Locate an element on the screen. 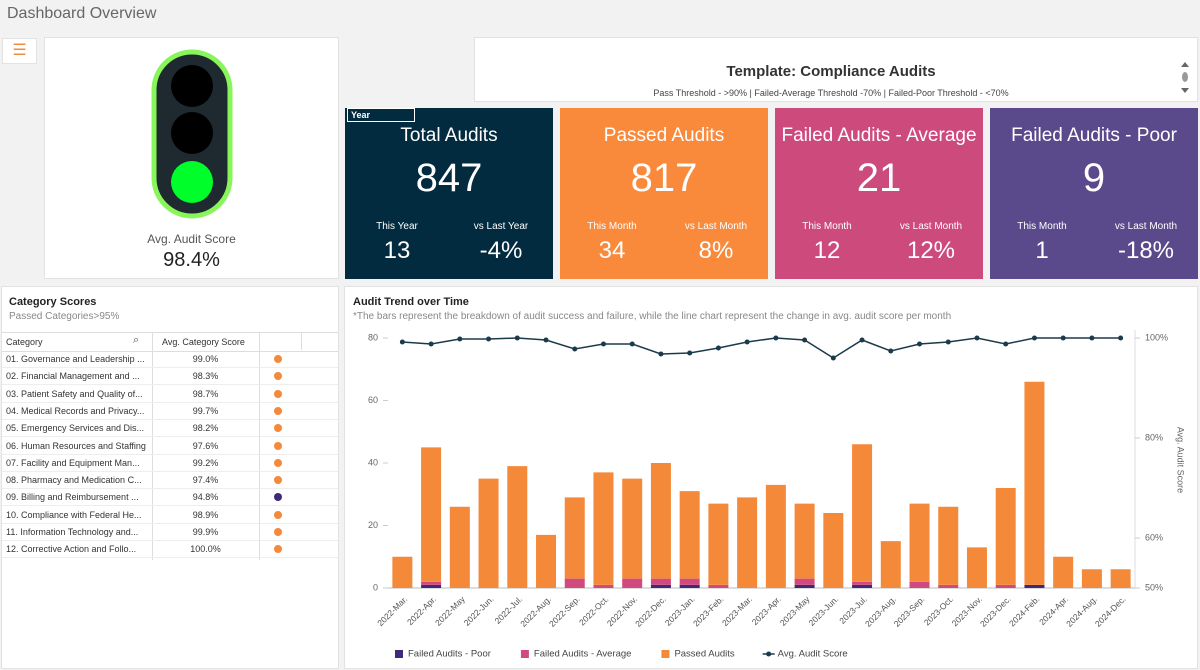 Image resolution: width=1200 pixels, height=670 pixels. x-tick-label: 2024-Feb. is located at coordinates (1024, 611).